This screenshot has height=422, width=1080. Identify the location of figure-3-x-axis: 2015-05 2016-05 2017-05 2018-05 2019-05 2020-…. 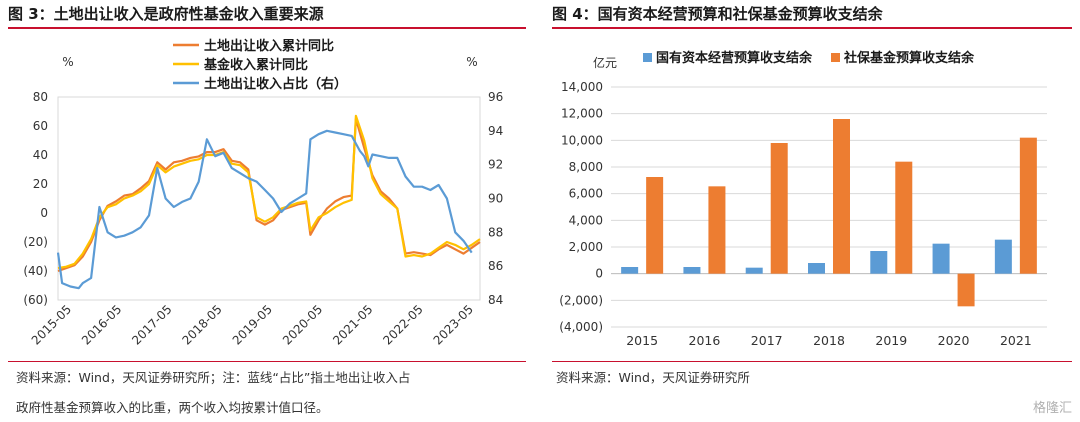
(252, 324).